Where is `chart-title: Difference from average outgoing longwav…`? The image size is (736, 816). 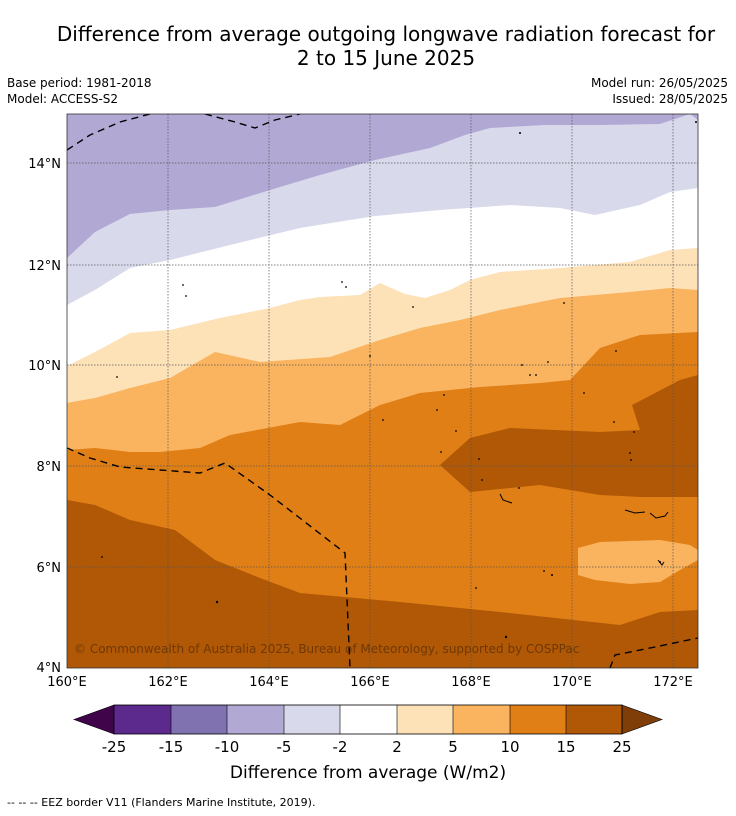
chart-title: Difference from average outgoing longwav… is located at coordinates (368, 46).